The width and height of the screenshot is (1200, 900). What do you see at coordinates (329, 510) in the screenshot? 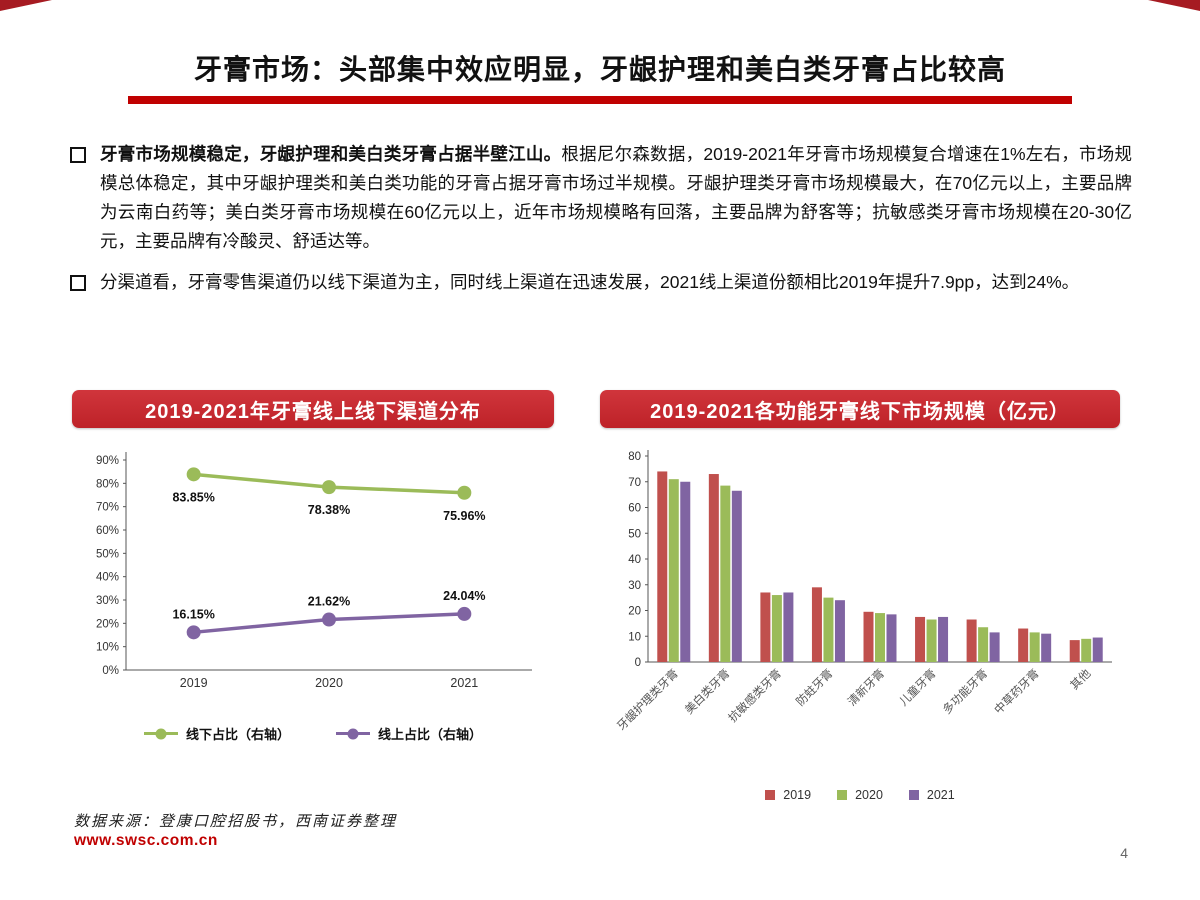
I see `svg-text: 78.38%` at bounding box center [329, 510].